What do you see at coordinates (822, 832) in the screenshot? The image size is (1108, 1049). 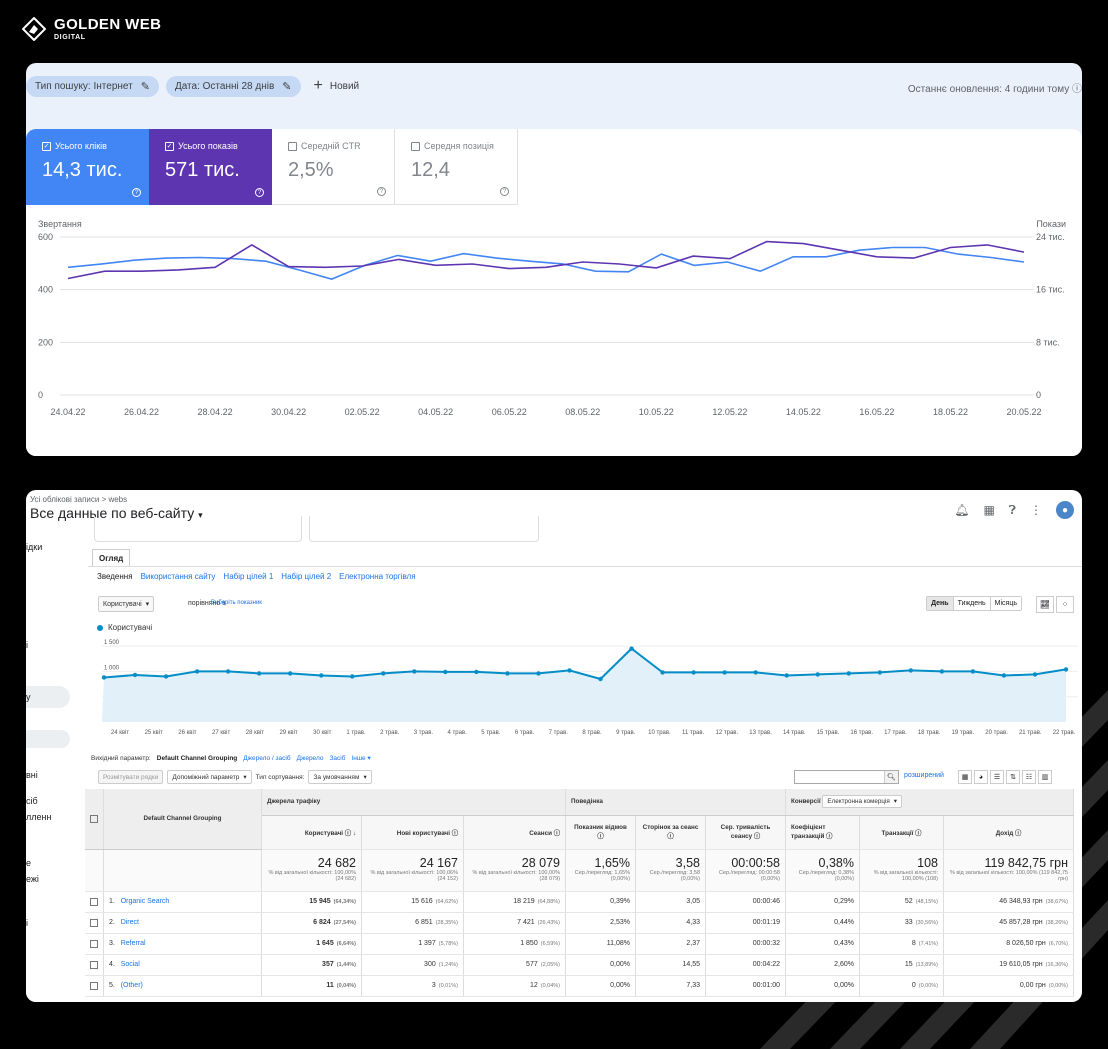 I see `col-conversion-rate: Коефіцієнт транзакцій ⓘ` at bounding box center [822, 832].